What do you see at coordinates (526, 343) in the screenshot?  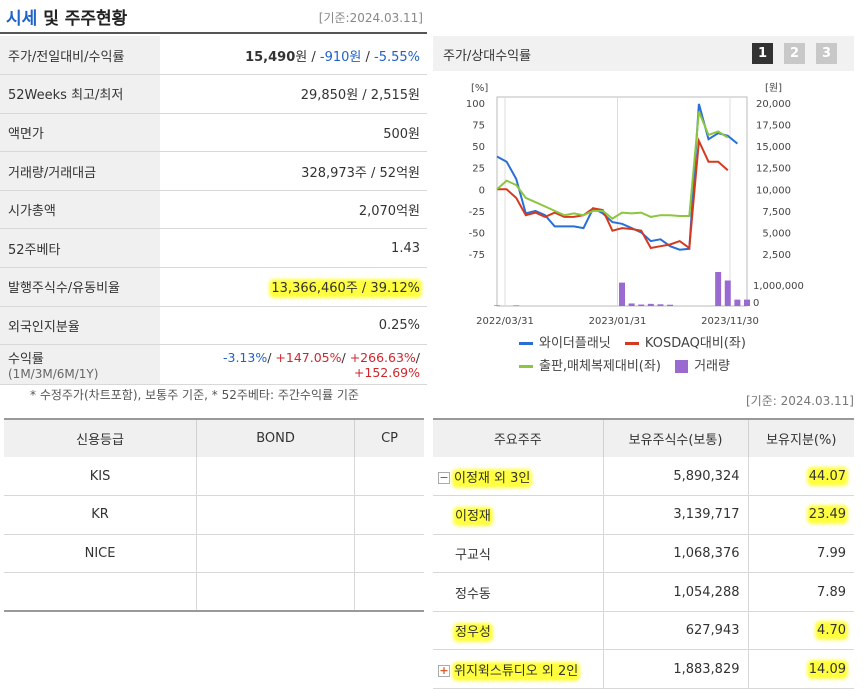 I see `legend-swatch-blue` at bounding box center [526, 343].